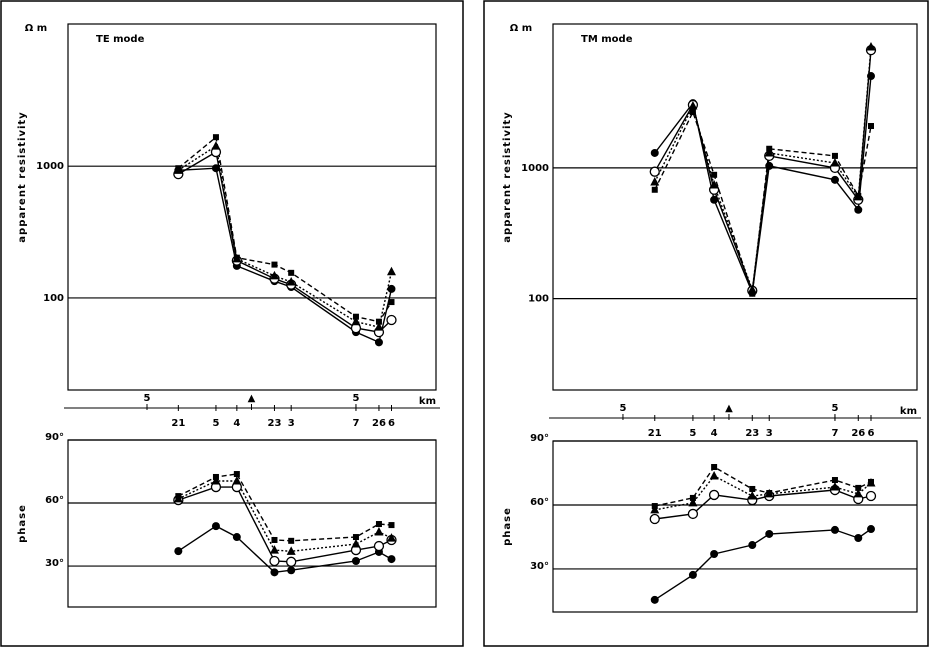  Describe the element at coordinates (692, 433) in the screenshot. I see `station-label: 5` at that location.